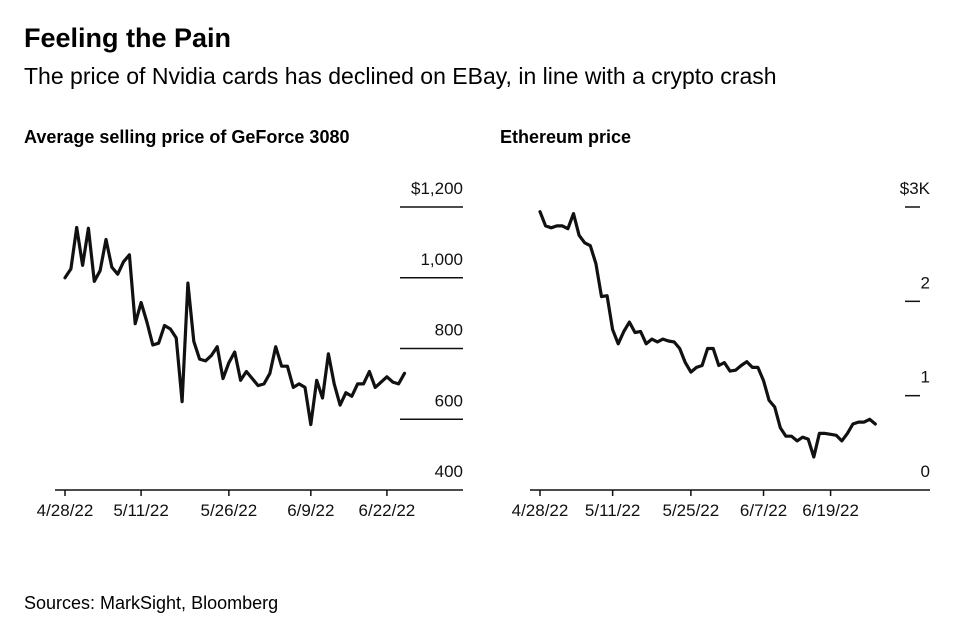 The width and height of the screenshot is (962, 638). What do you see at coordinates (441, 259) in the screenshot?
I see `y-tick-label: 1,000` at bounding box center [441, 259].